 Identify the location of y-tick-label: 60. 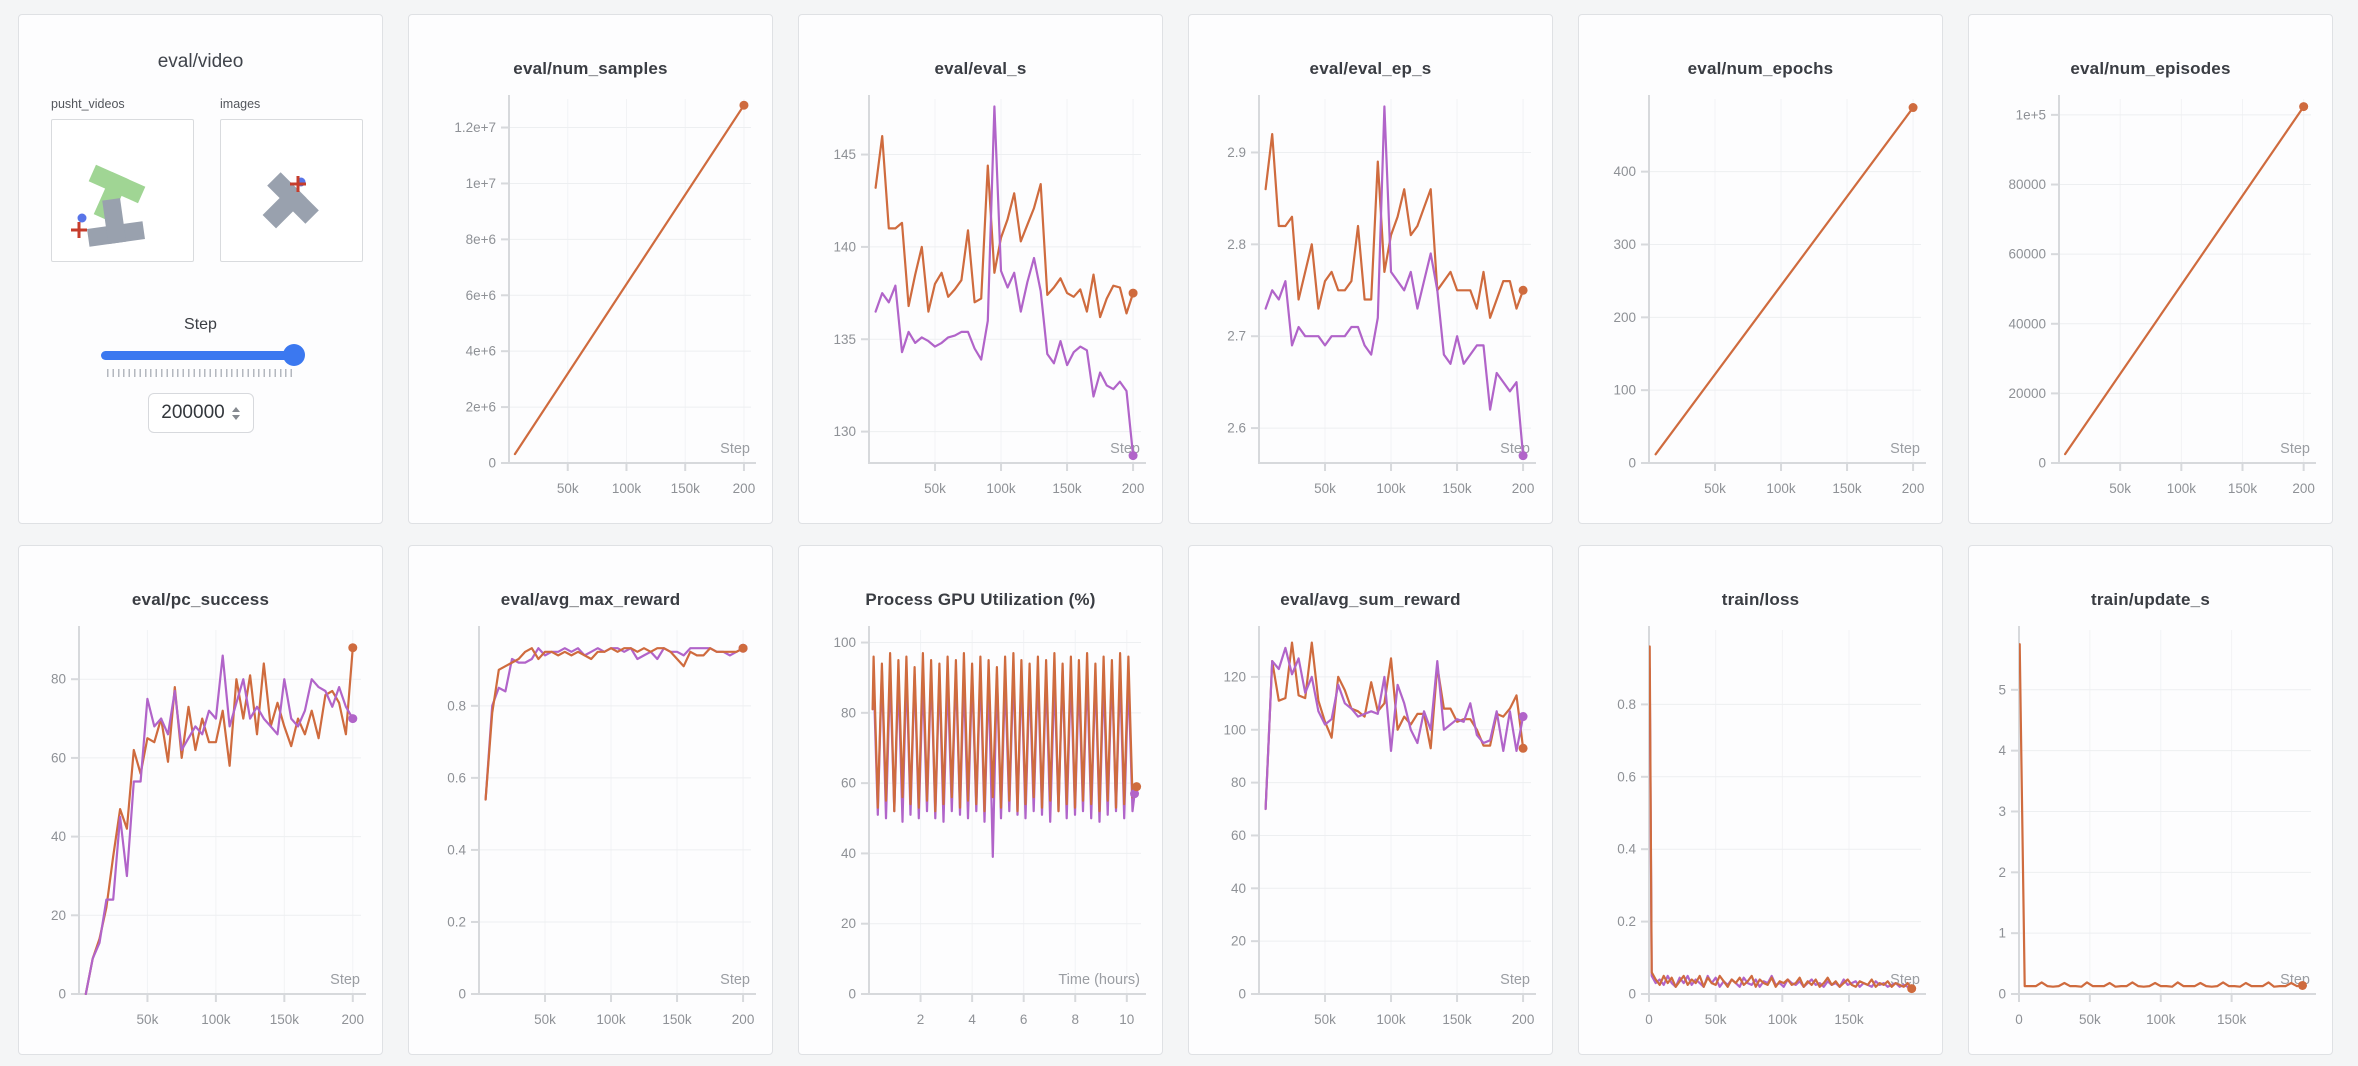
(58, 757).